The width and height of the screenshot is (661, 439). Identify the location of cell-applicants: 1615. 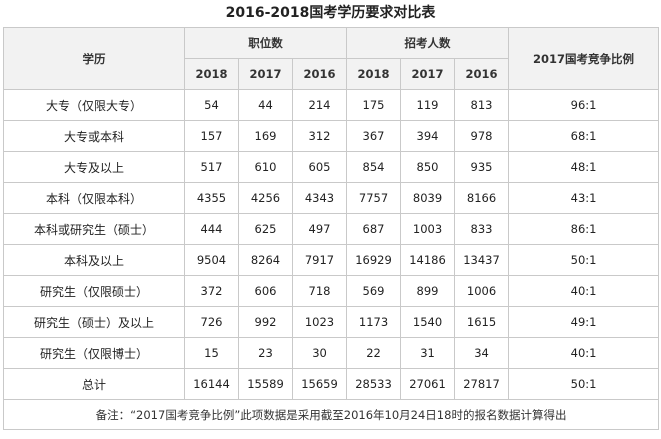
(482, 322).